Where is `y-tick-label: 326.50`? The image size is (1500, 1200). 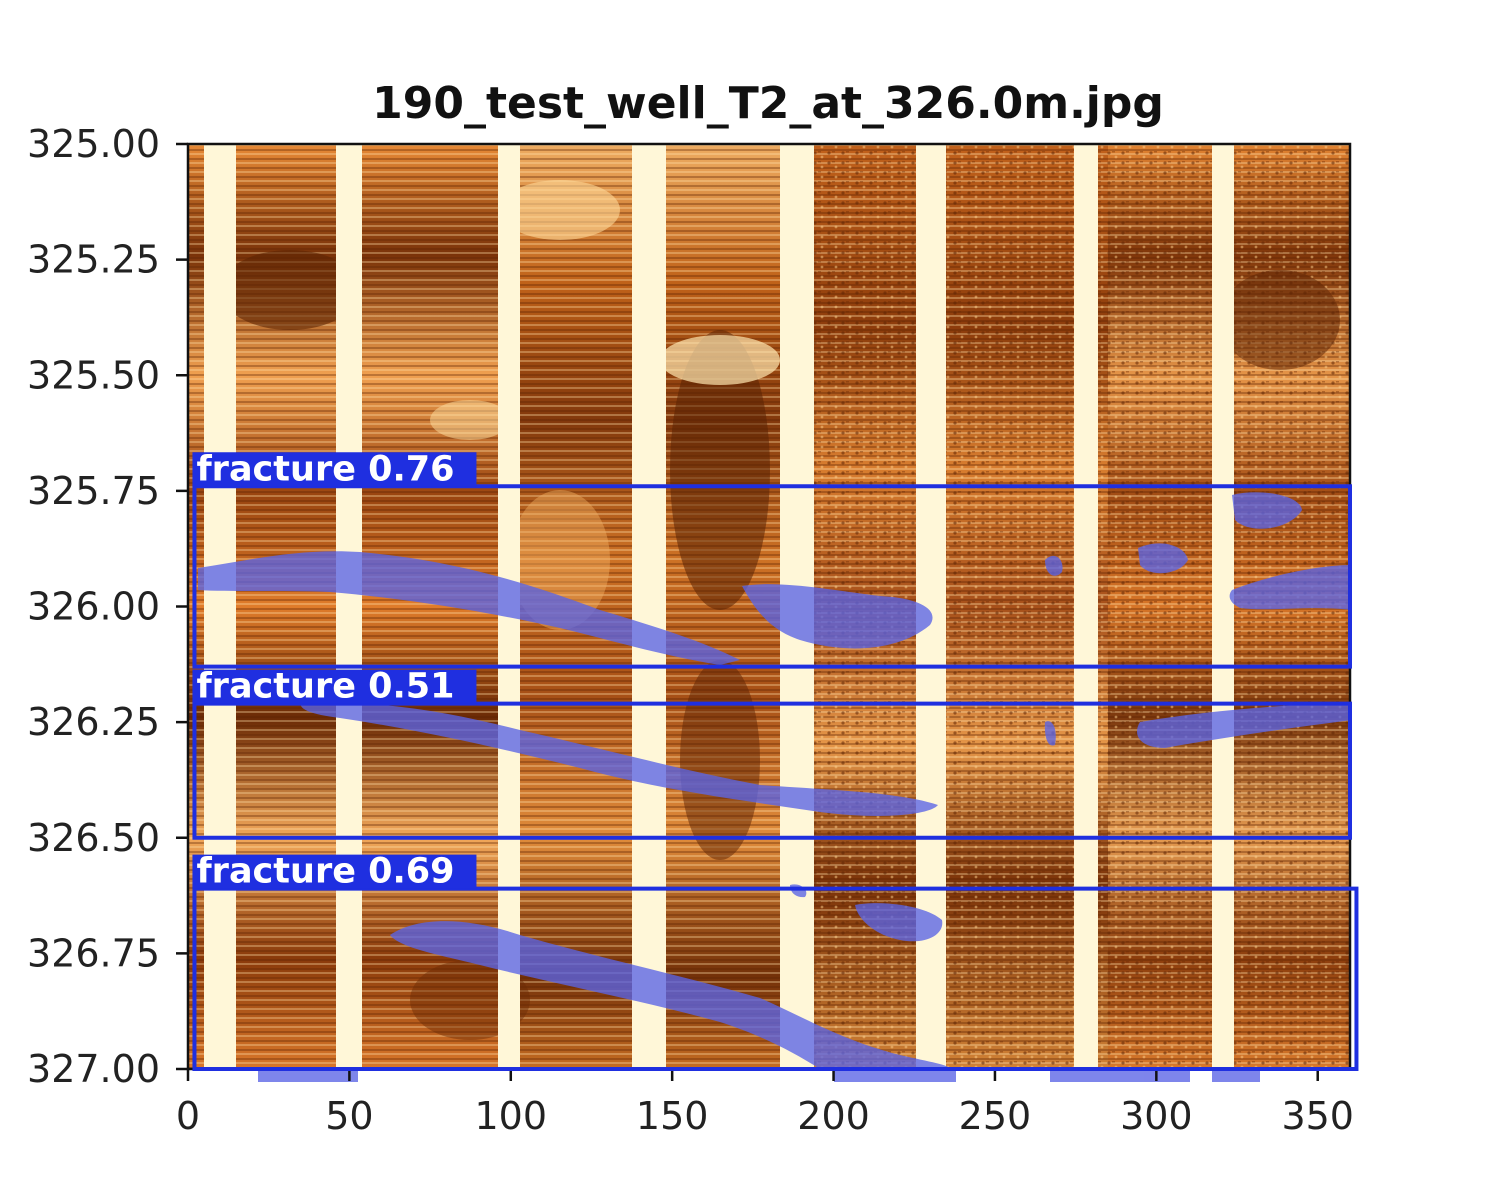
y-tick-label: 326.50 is located at coordinates (93, 838).